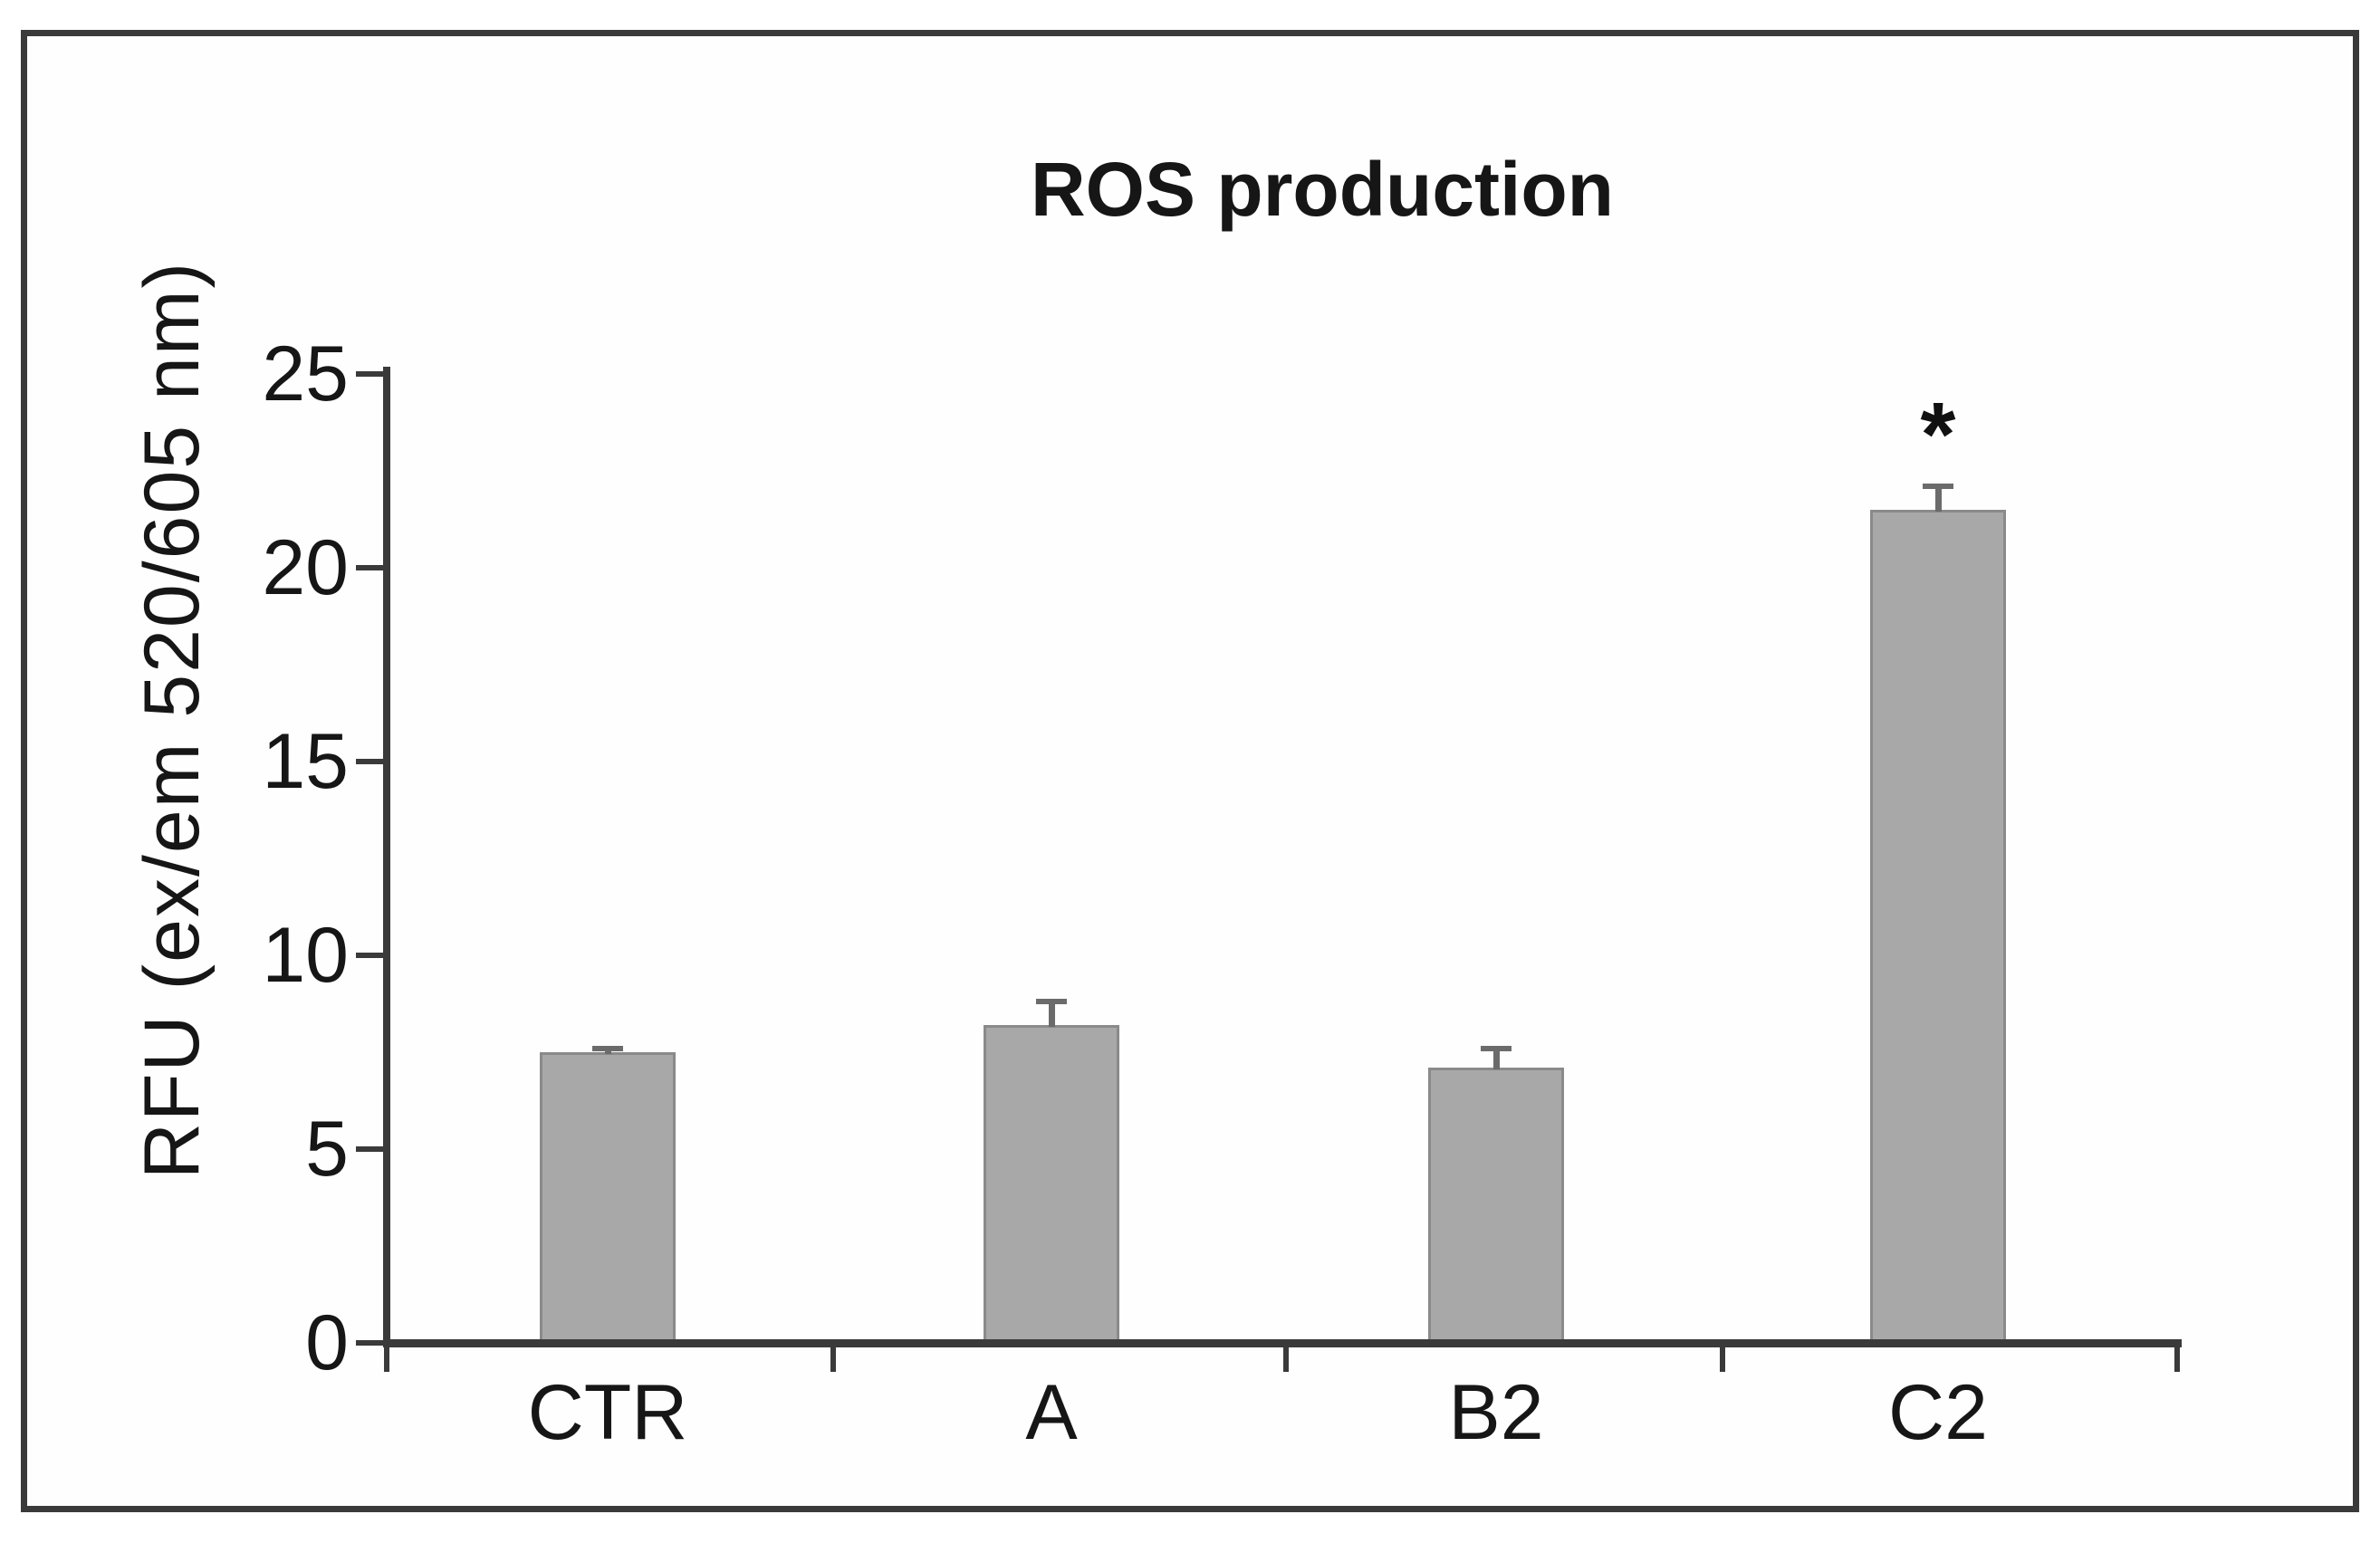  Describe the element at coordinates (1282, 1343) in the screenshot. I see `x-axis-line` at that location.